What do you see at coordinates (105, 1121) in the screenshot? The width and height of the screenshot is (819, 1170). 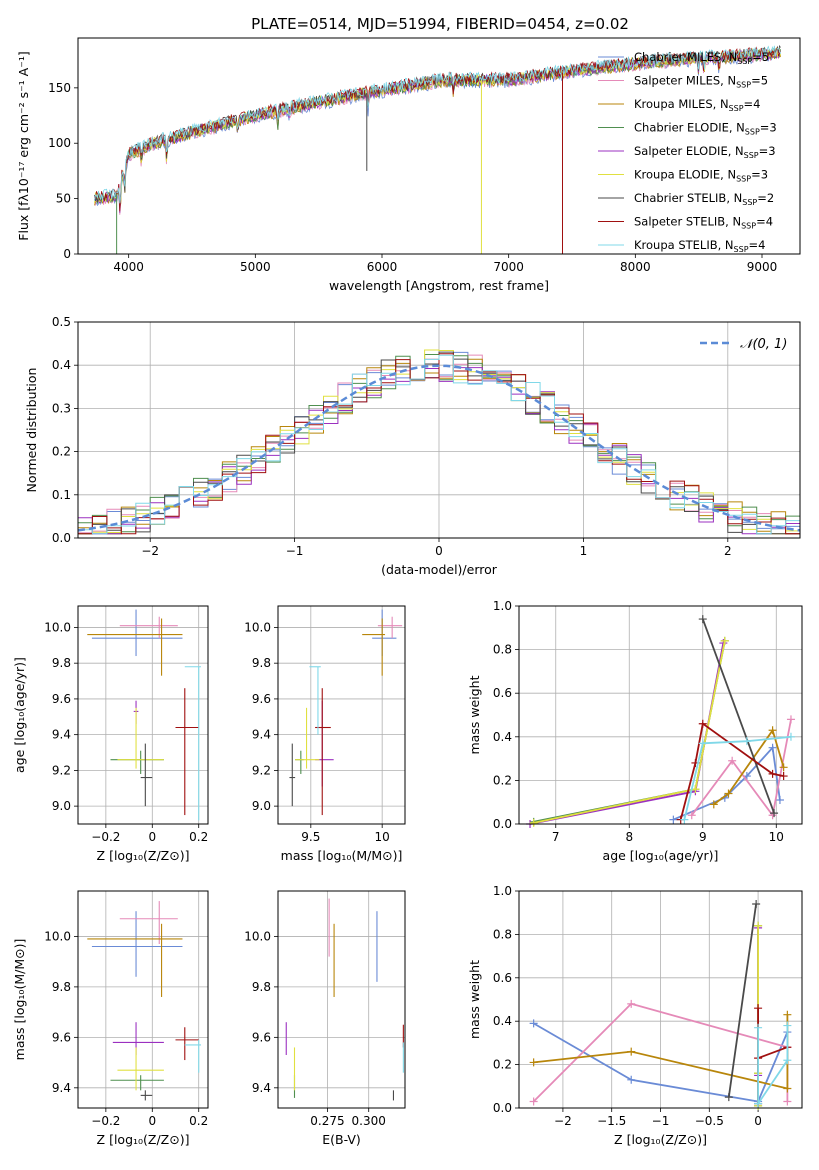 I see `x-tick-label: −0.2` at bounding box center [105, 1121].